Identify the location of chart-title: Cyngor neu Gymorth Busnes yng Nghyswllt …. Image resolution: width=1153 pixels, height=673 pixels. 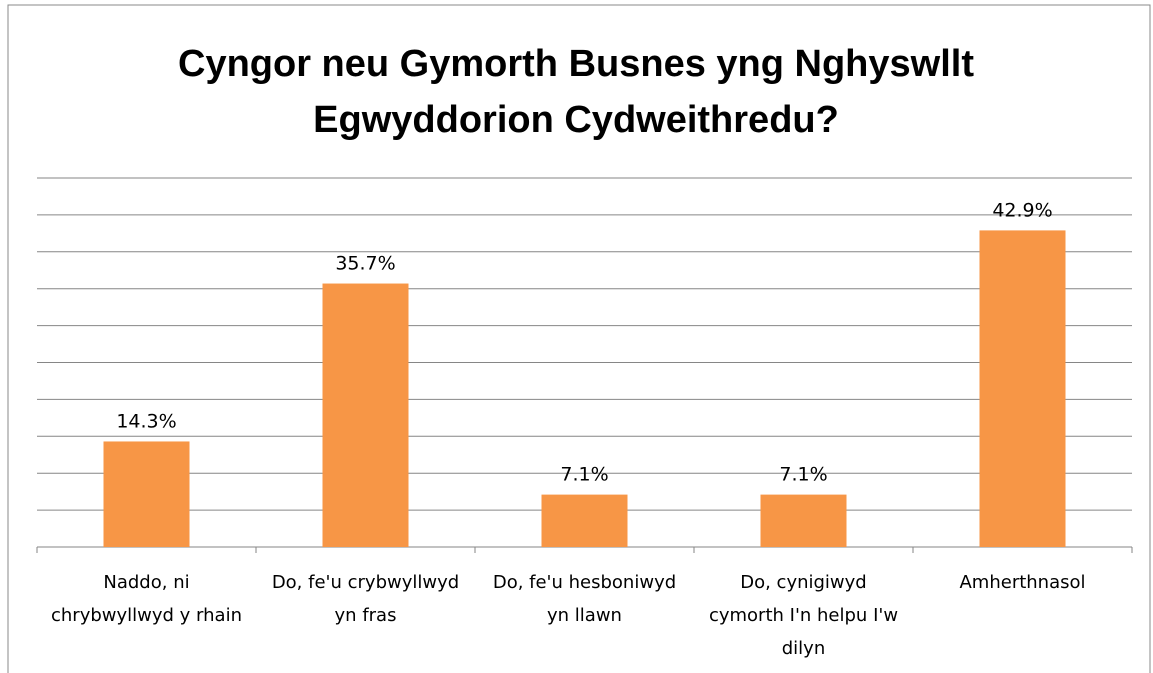
(576, 92).